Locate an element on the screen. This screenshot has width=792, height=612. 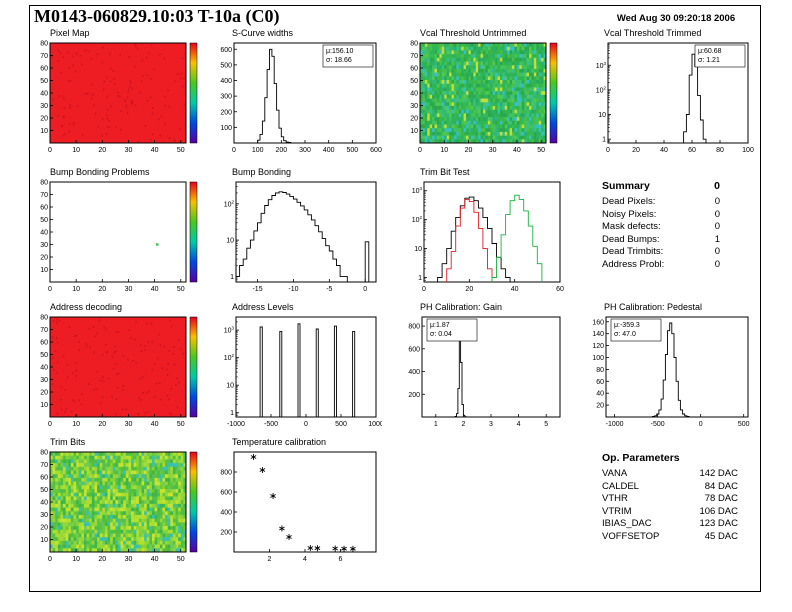
summary-row: Address Probl: 0 is located at coordinates (661, 264).